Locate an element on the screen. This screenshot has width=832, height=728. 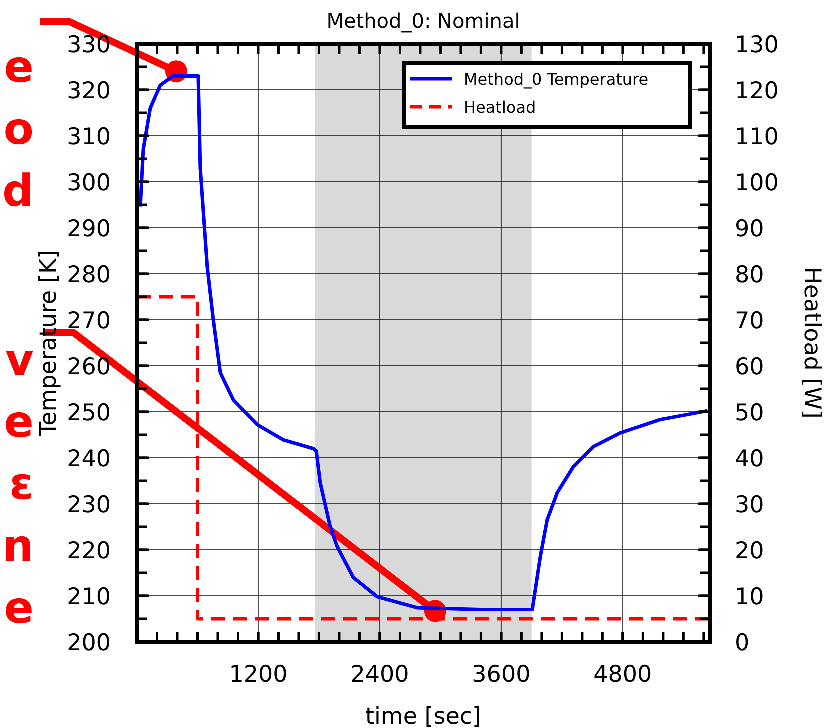
y-tick-label: 330 is located at coordinates (89, 45).